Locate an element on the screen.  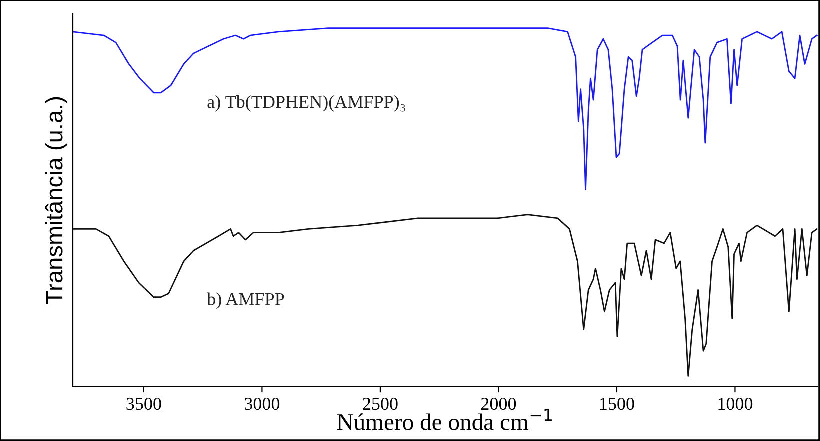
x-tick-label: 3500 is located at coordinates (144, 404).